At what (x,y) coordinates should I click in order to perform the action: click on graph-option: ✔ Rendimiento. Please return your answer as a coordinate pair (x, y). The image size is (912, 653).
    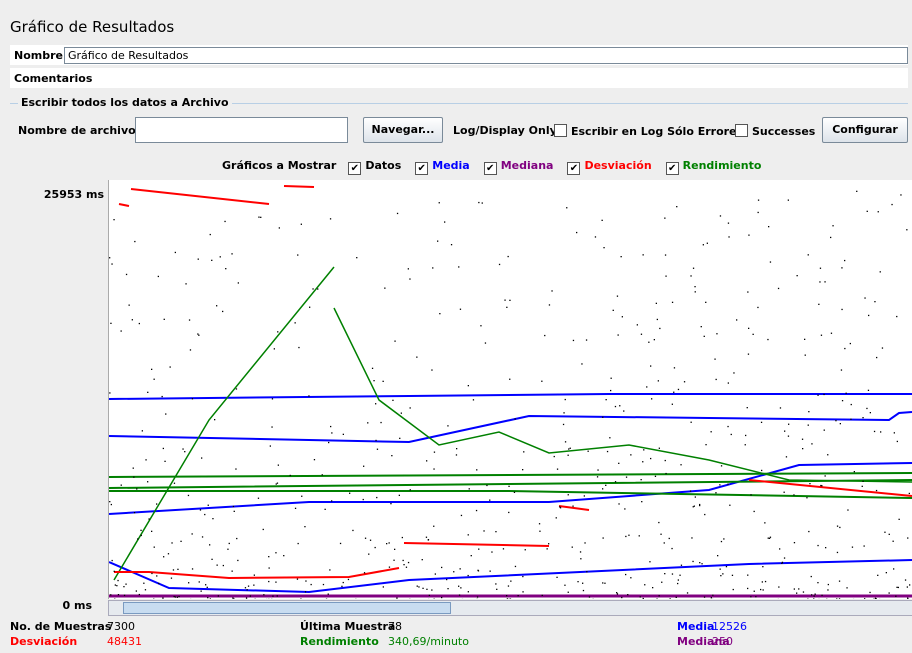
    Looking at the image, I should click on (713, 167).